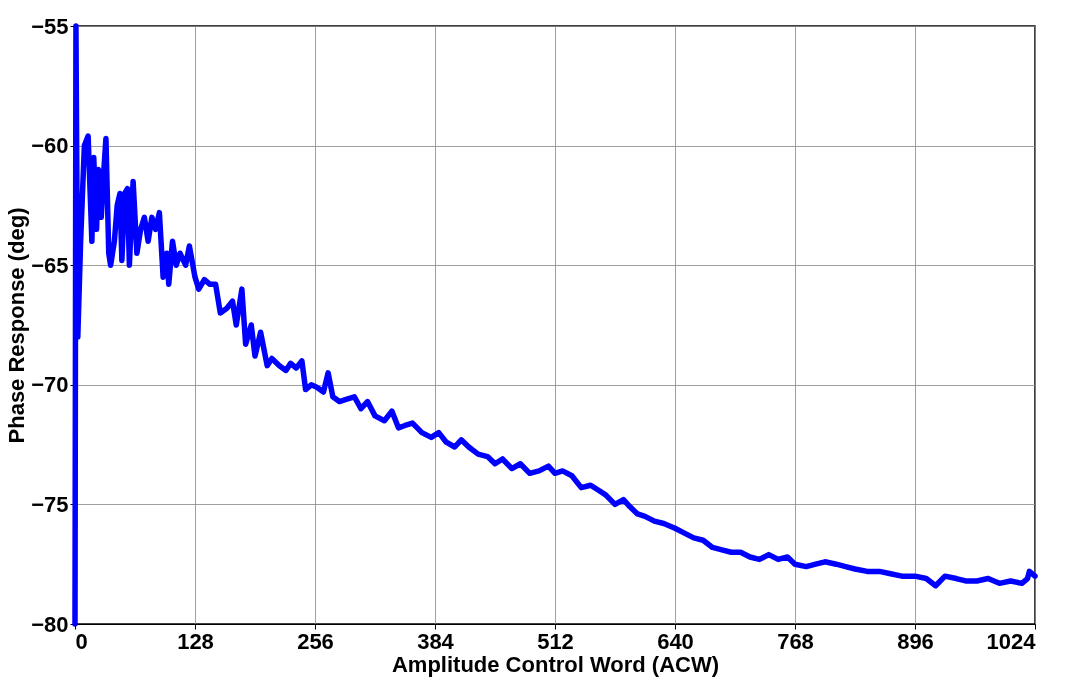 The image size is (1073, 690). Describe the element at coordinates (555, 664) in the screenshot. I see `x-axis-title: Amplitude Control Word (ACW)` at that location.